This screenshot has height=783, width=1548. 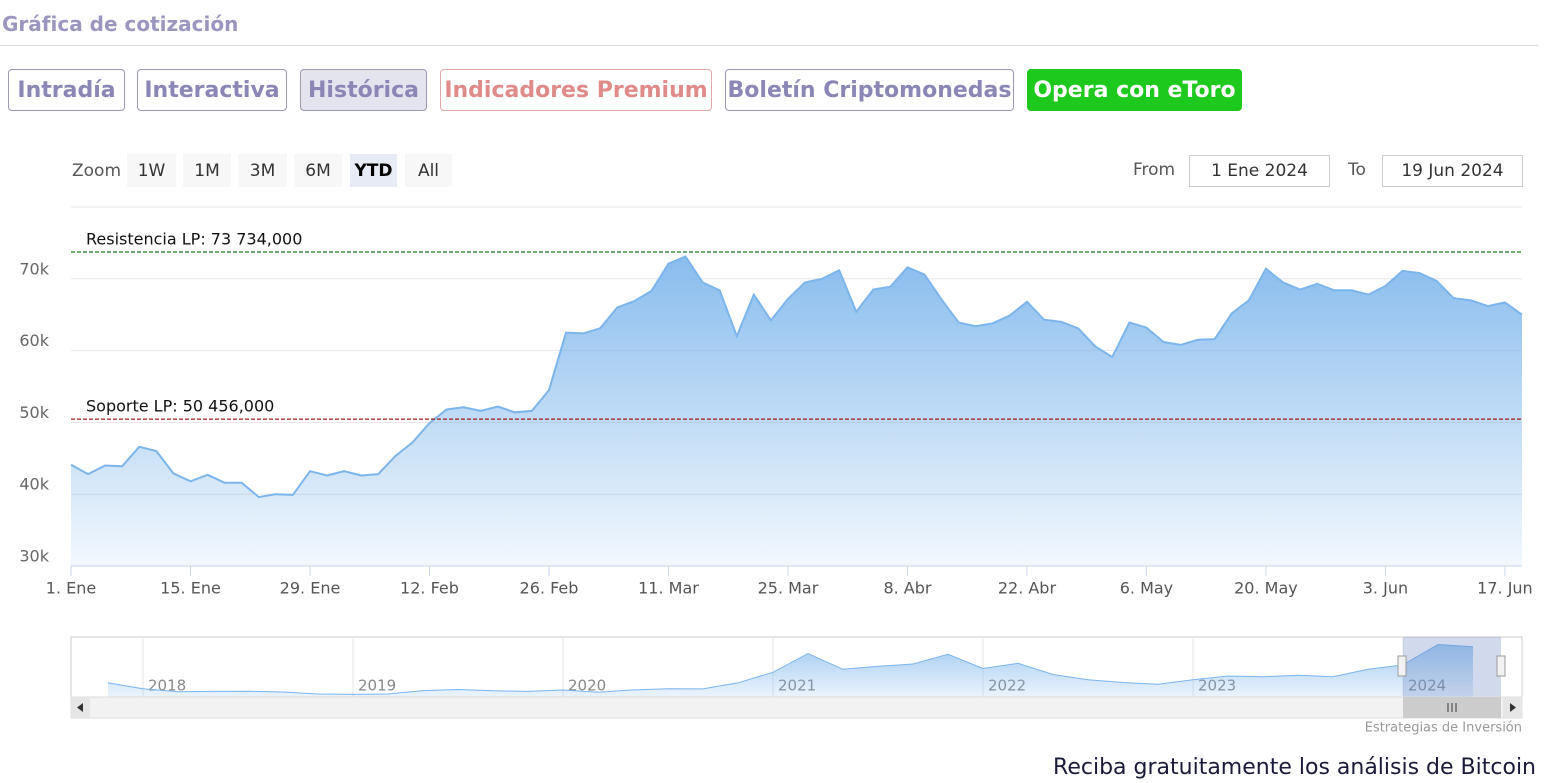 I want to click on zoom-button: 6M, so click(x=318, y=170).